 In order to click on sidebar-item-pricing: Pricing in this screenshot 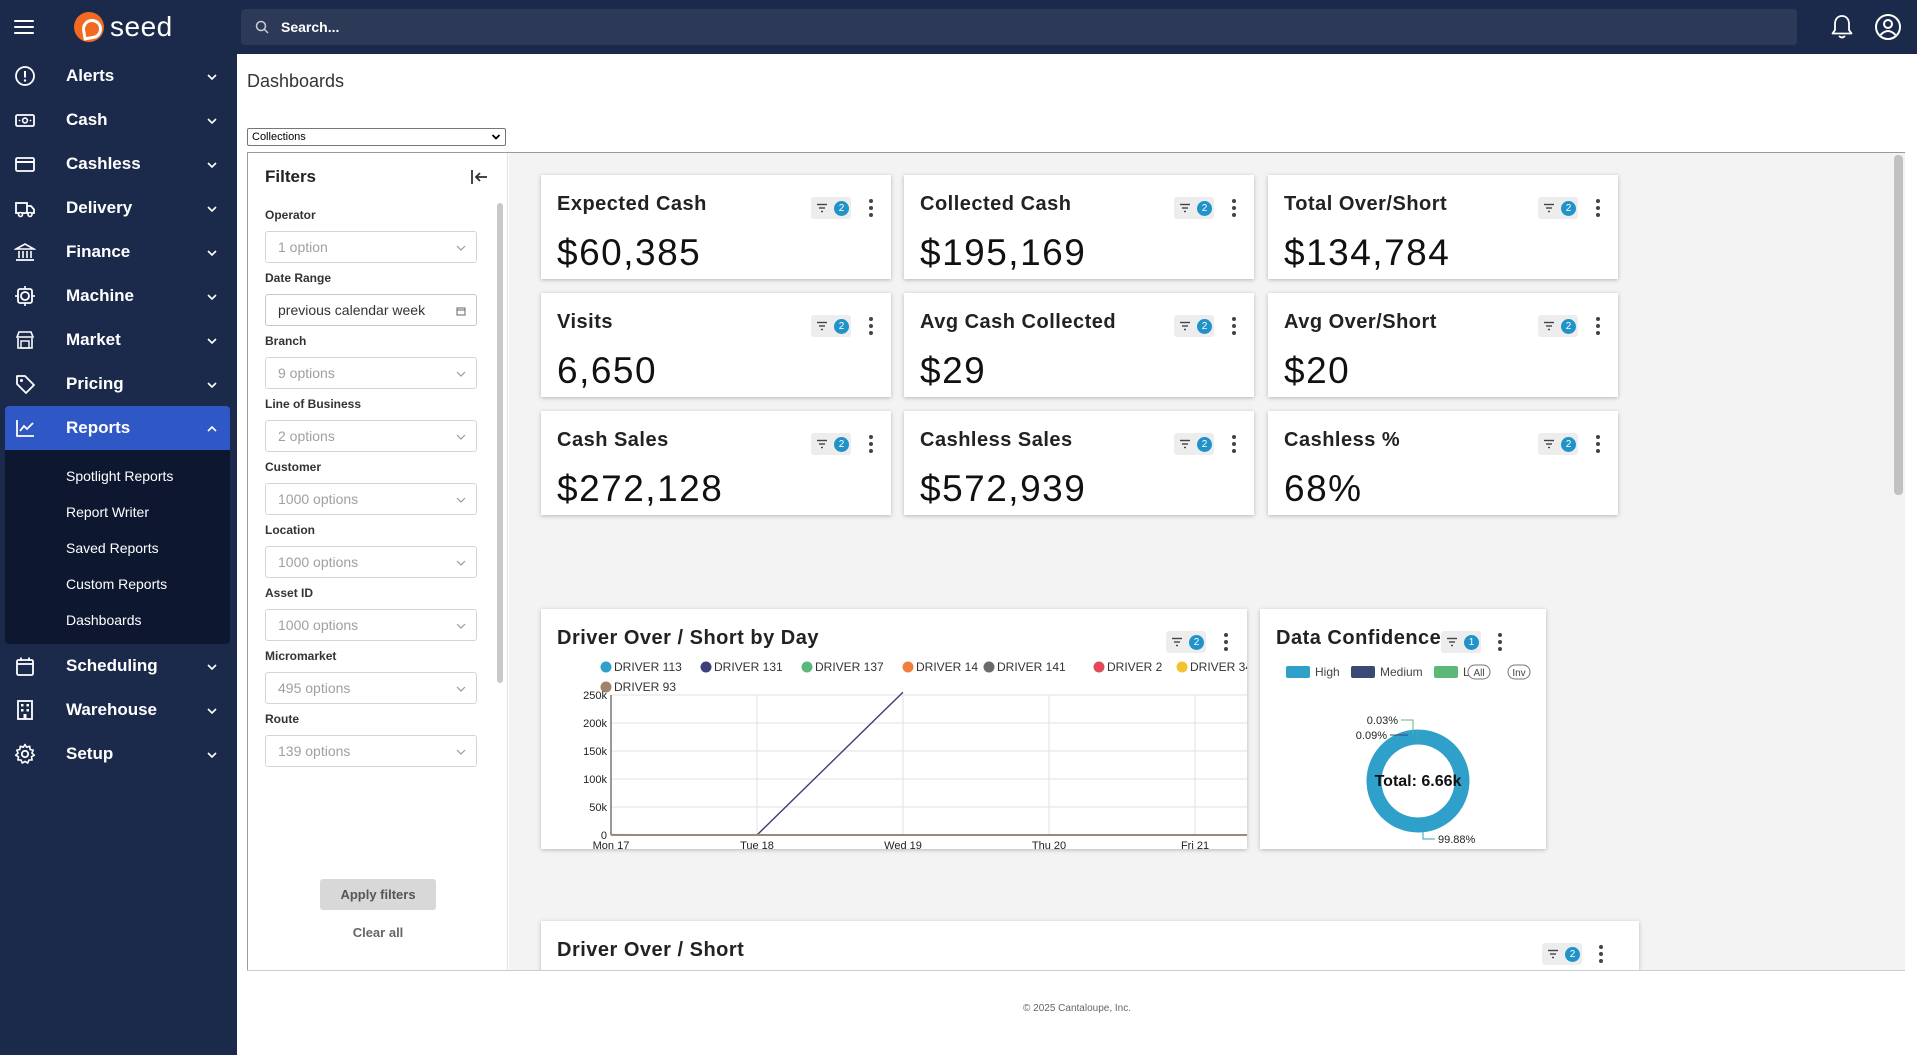, I will do `click(118, 384)`.